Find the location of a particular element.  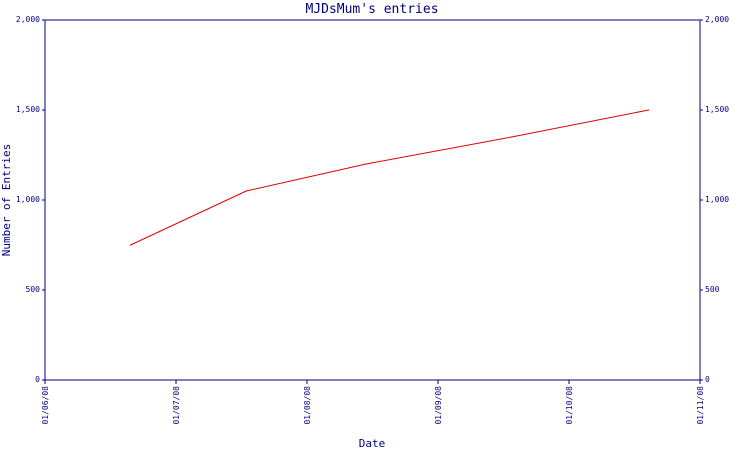

x-tick-label: 01/09/08 is located at coordinates (438, 405).